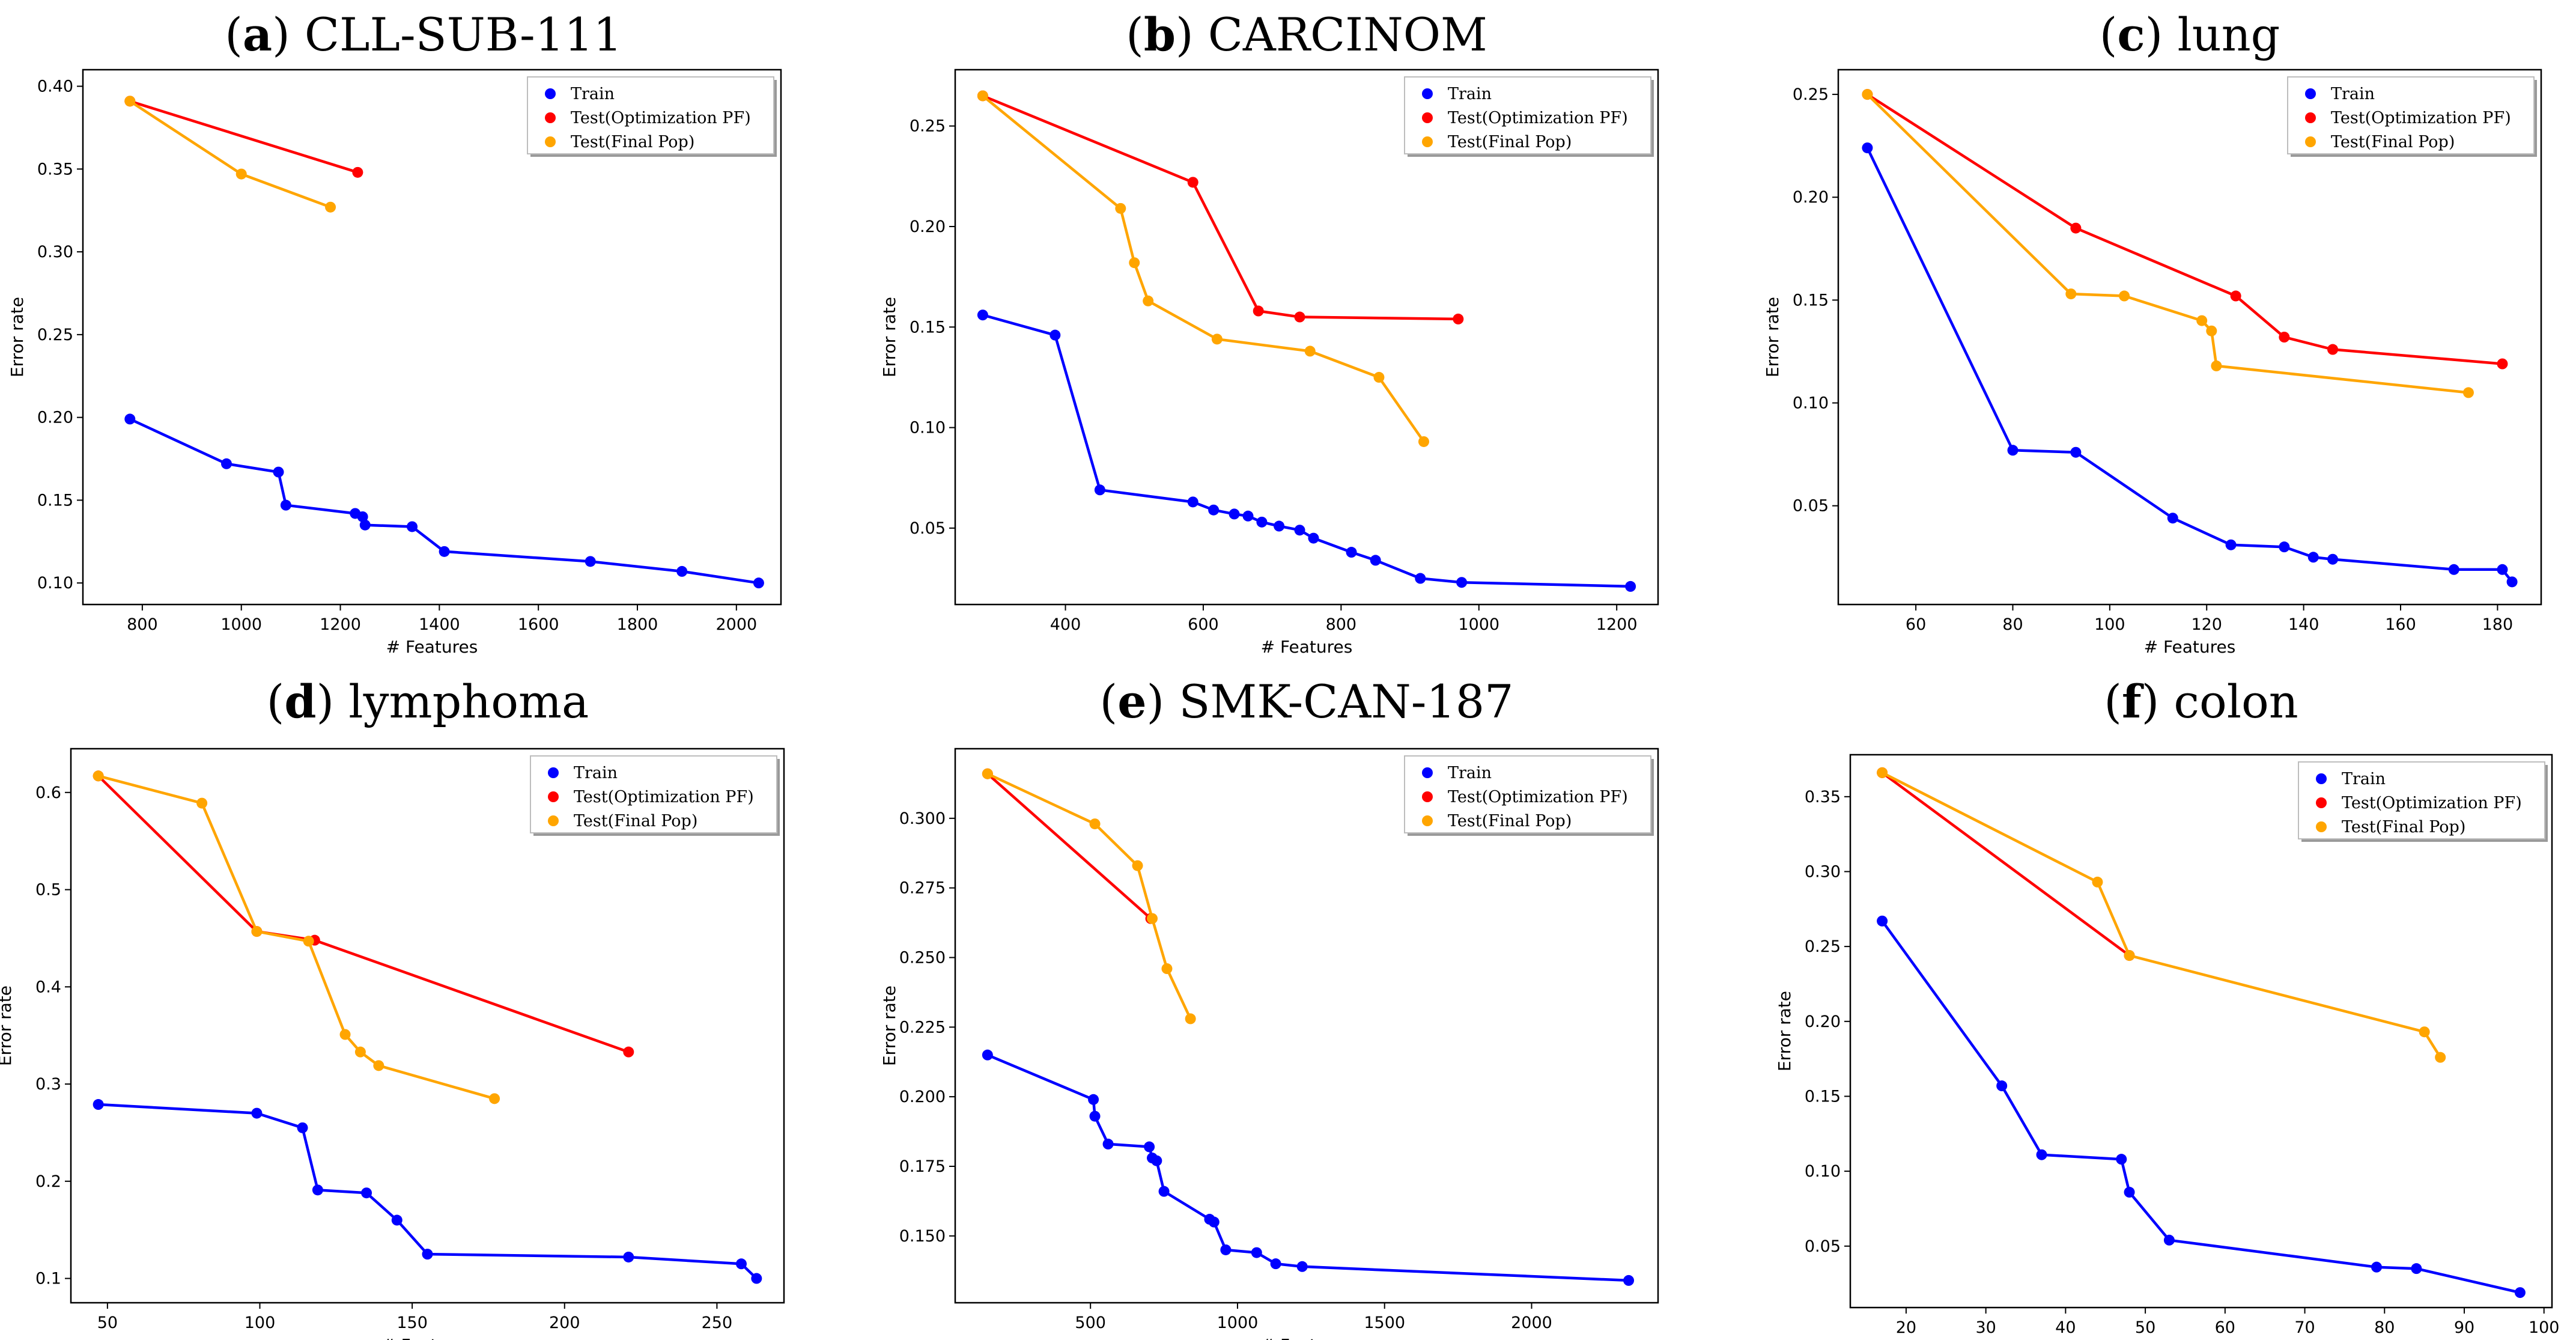  Describe the element at coordinates (928, 428) in the screenshot. I see `y-tick-label: 0.10` at that location.